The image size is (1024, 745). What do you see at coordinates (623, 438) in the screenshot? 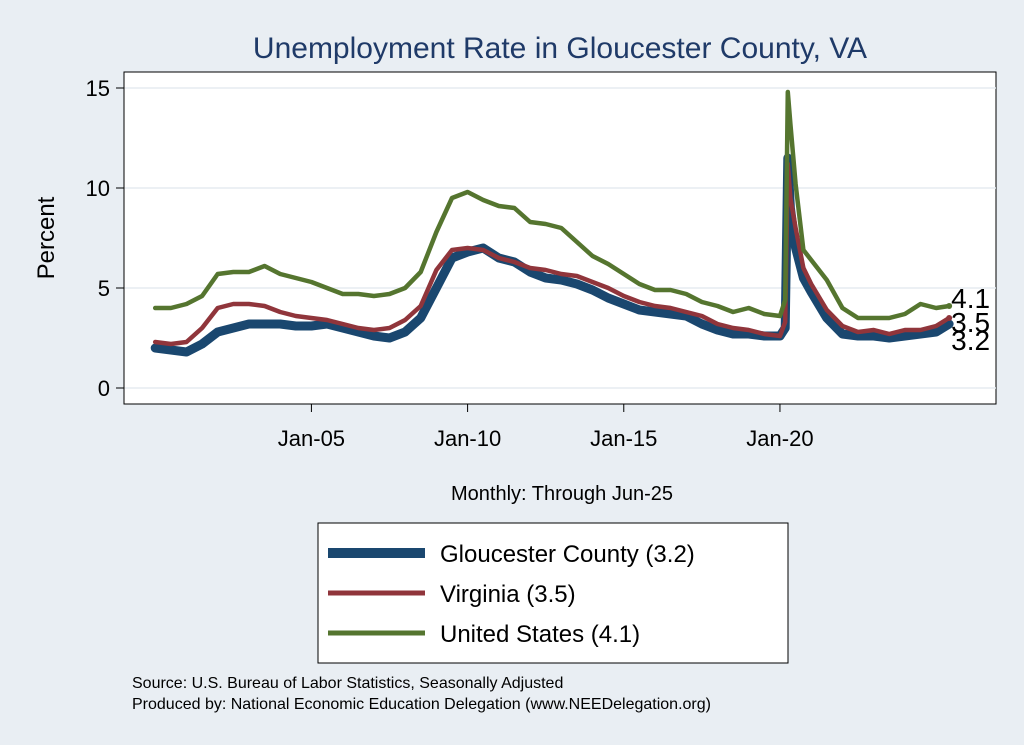
I see `x-tick-label: Jan-15` at bounding box center [623, 438].